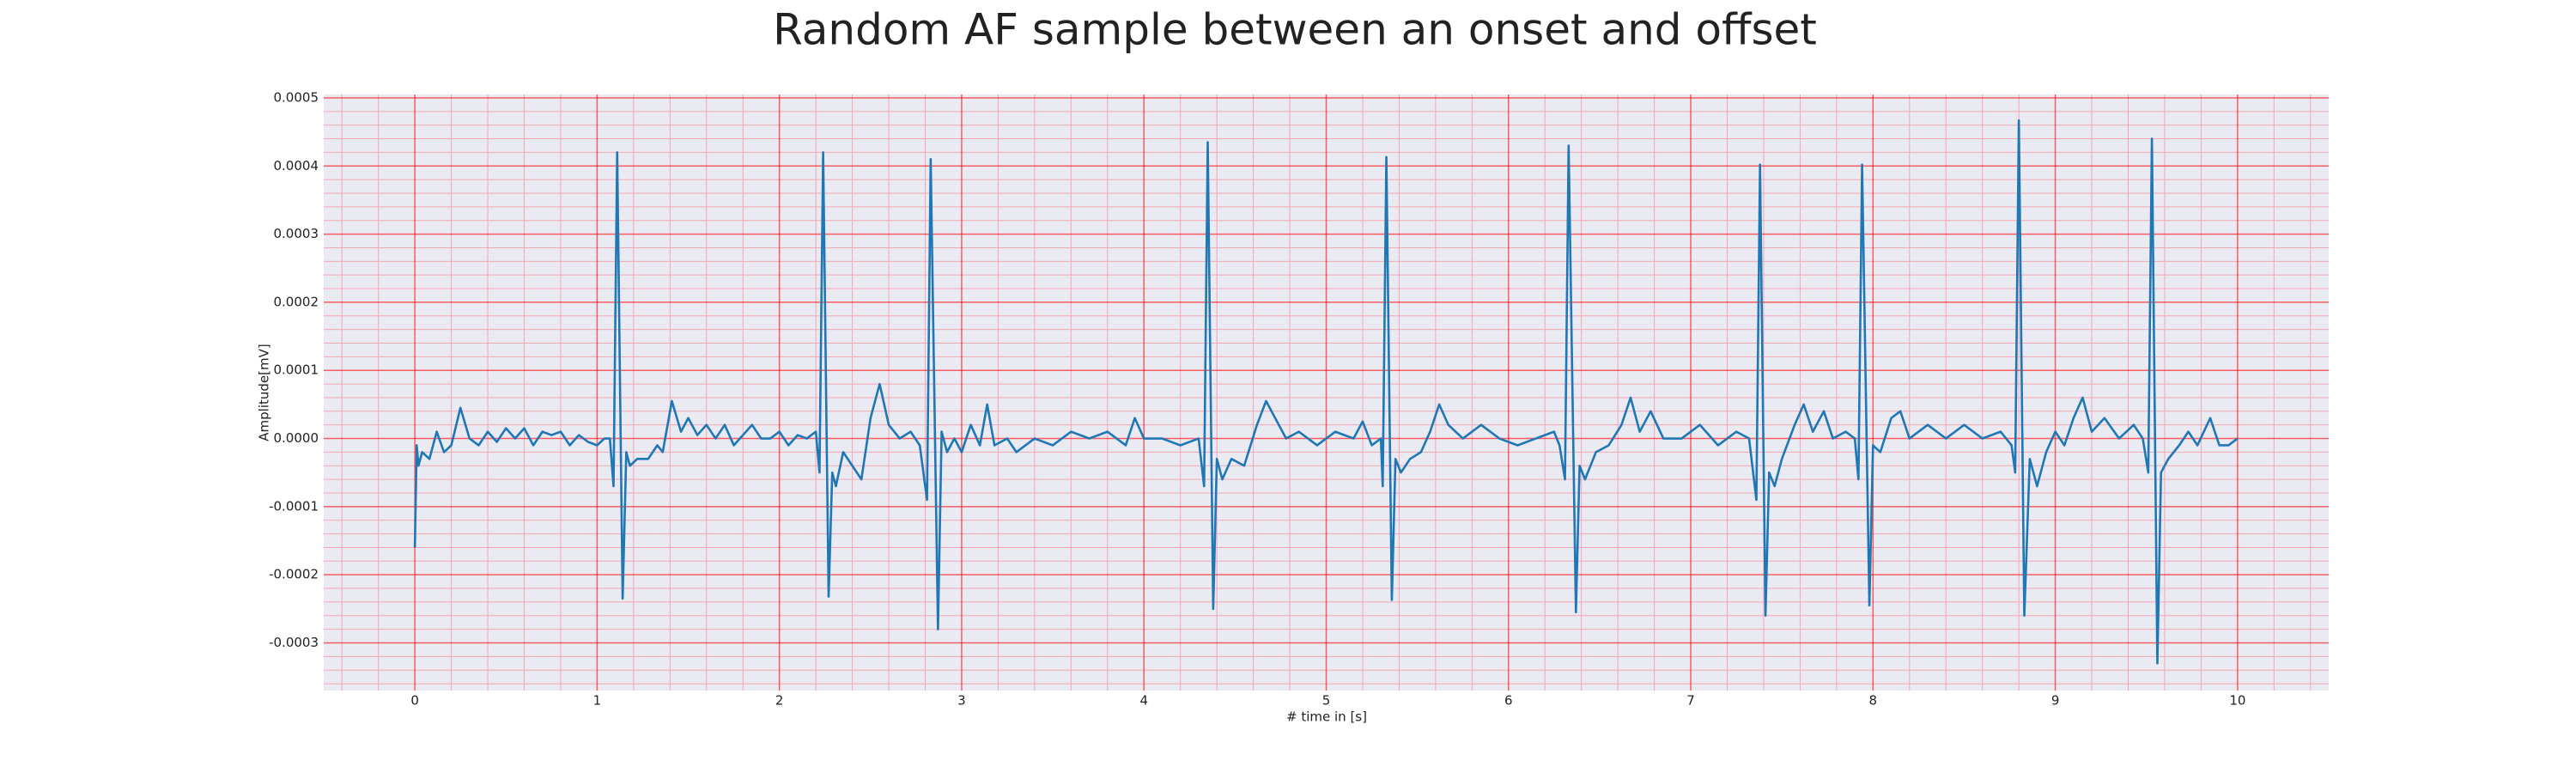 The width and height of the screenshot is (2576, 773). Describe the element at coordinates (2055, 701) in the screenshot. I see `x-tick-label: 9` at that location.